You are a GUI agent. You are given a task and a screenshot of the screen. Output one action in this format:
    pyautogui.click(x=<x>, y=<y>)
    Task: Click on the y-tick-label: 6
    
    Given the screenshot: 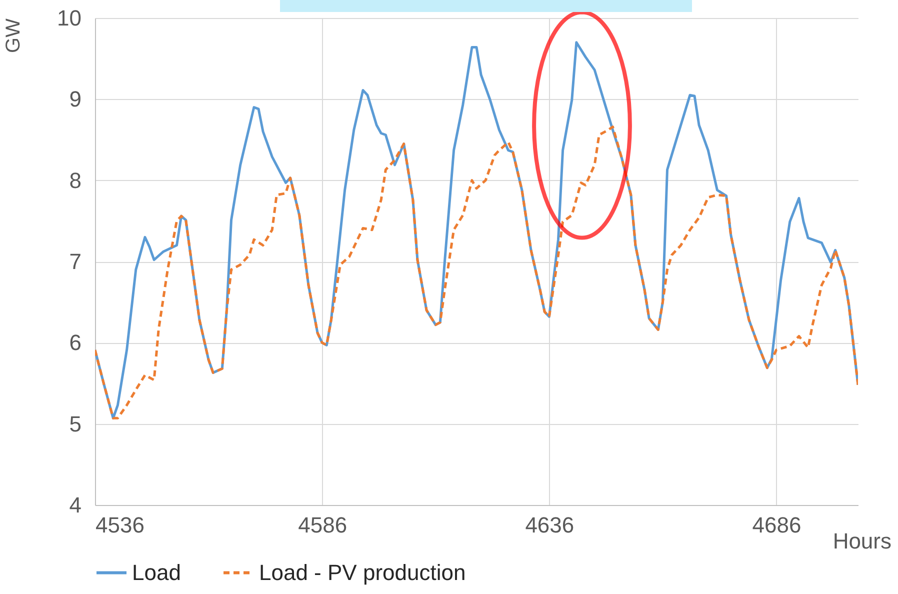 What is the action you would take?
    pyautogui.click(x=75, y=343)
    